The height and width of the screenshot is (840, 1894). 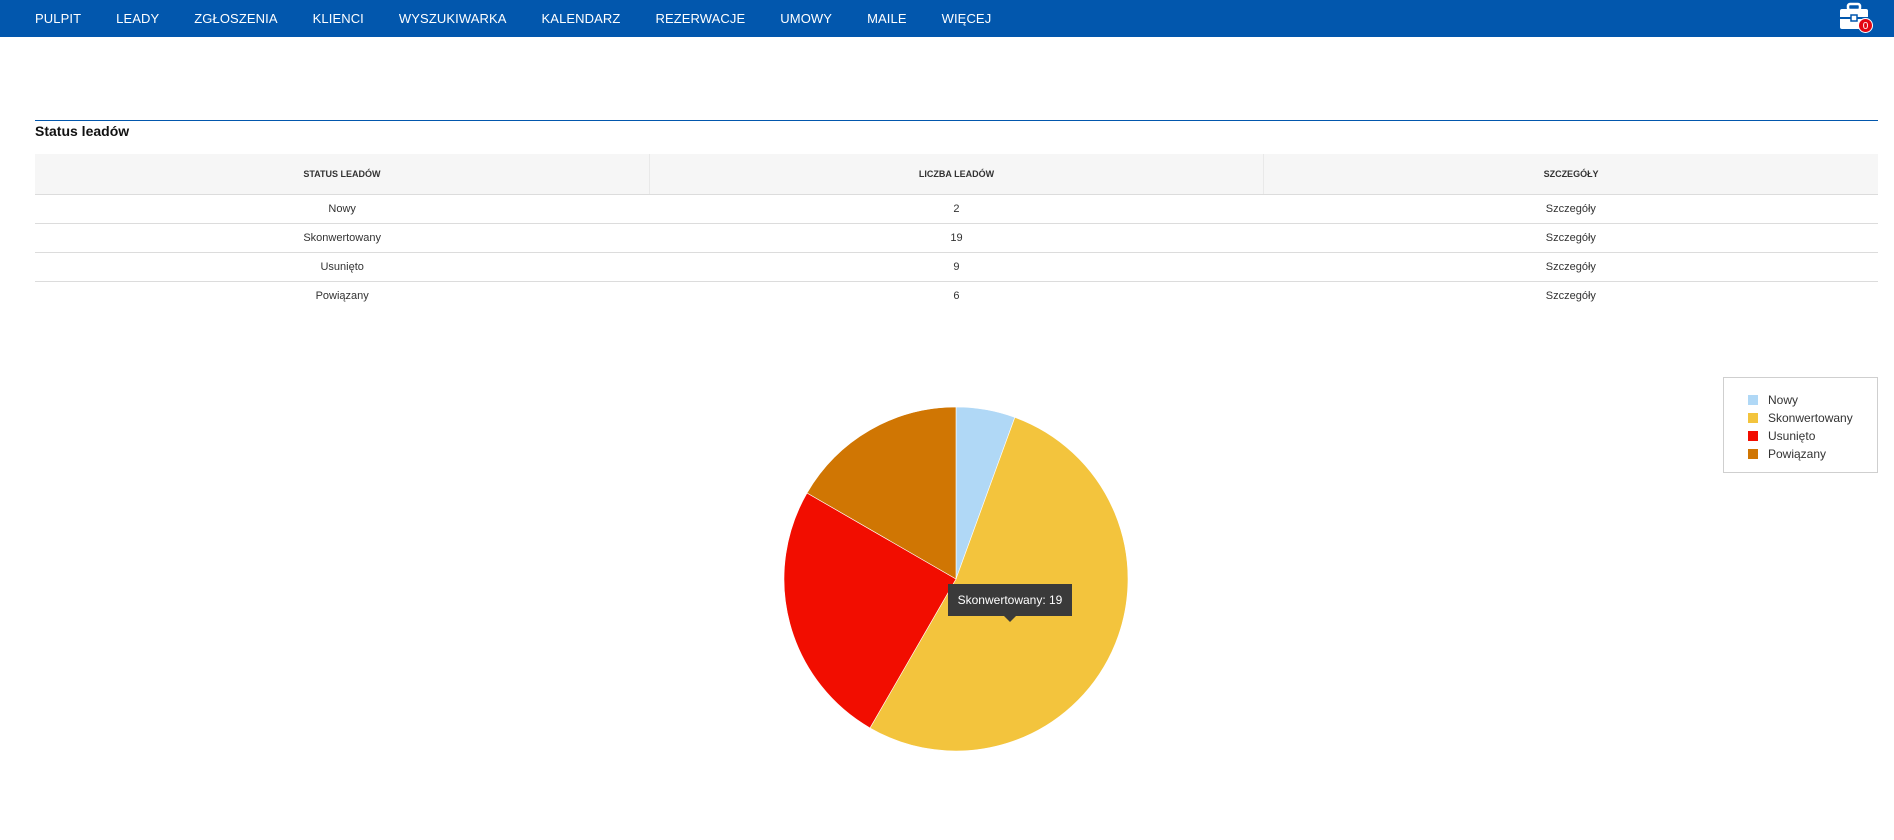 I want to click on status-cell: Usunięto, so click(x=342, y=267).